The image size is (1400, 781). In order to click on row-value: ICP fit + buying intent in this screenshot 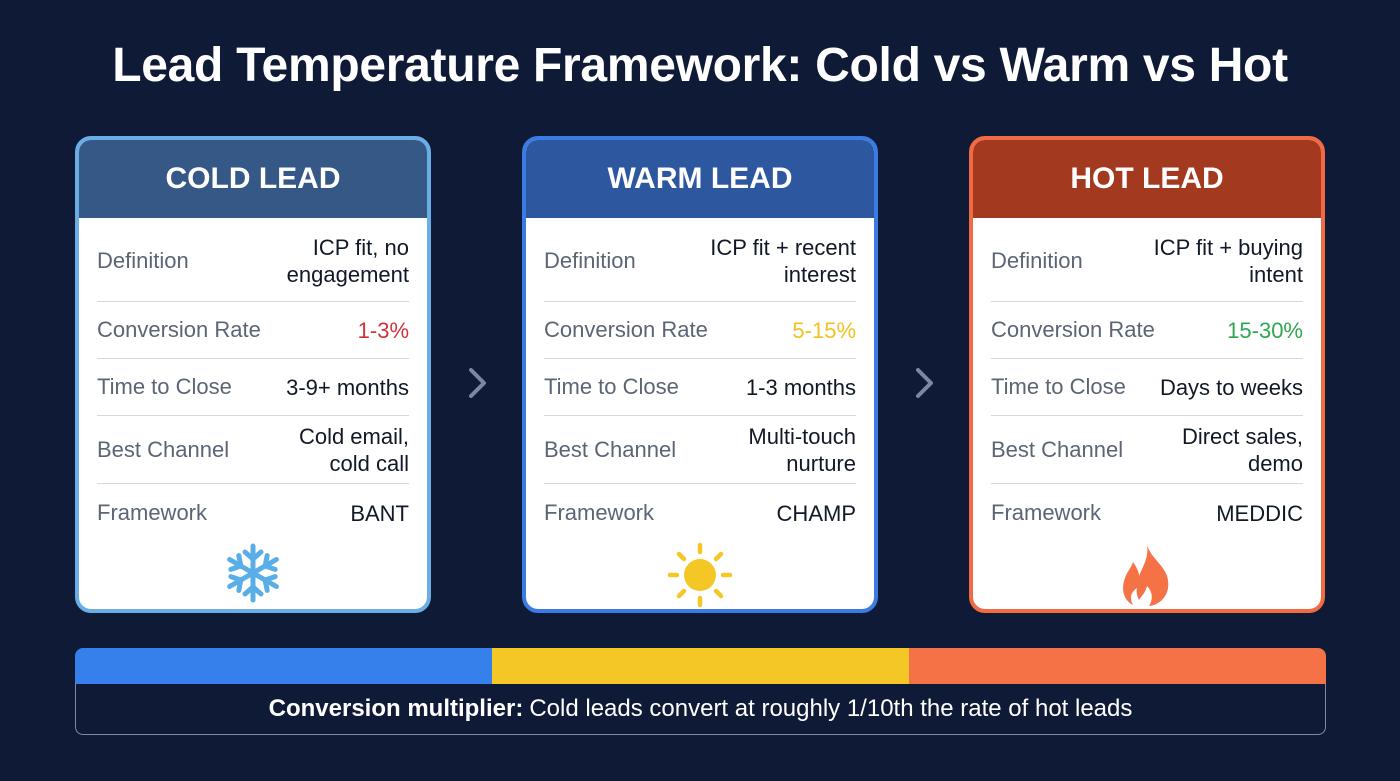, I will do `click(1228, 260)`.